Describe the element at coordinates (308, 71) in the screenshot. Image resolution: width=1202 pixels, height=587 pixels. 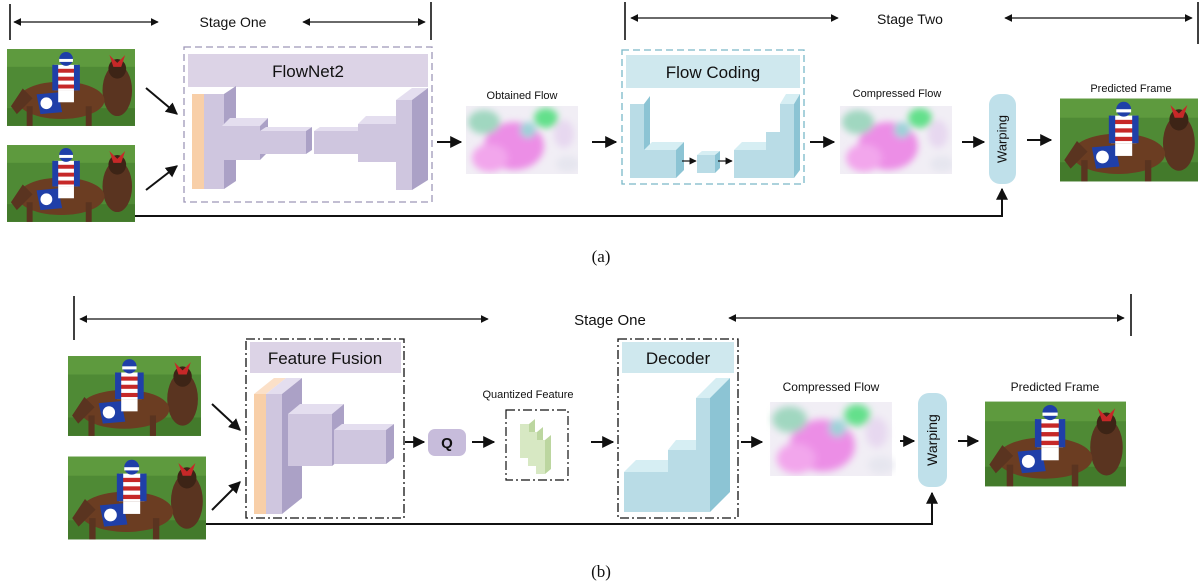
I see `flownet2-label: FlowNet2` at that location.